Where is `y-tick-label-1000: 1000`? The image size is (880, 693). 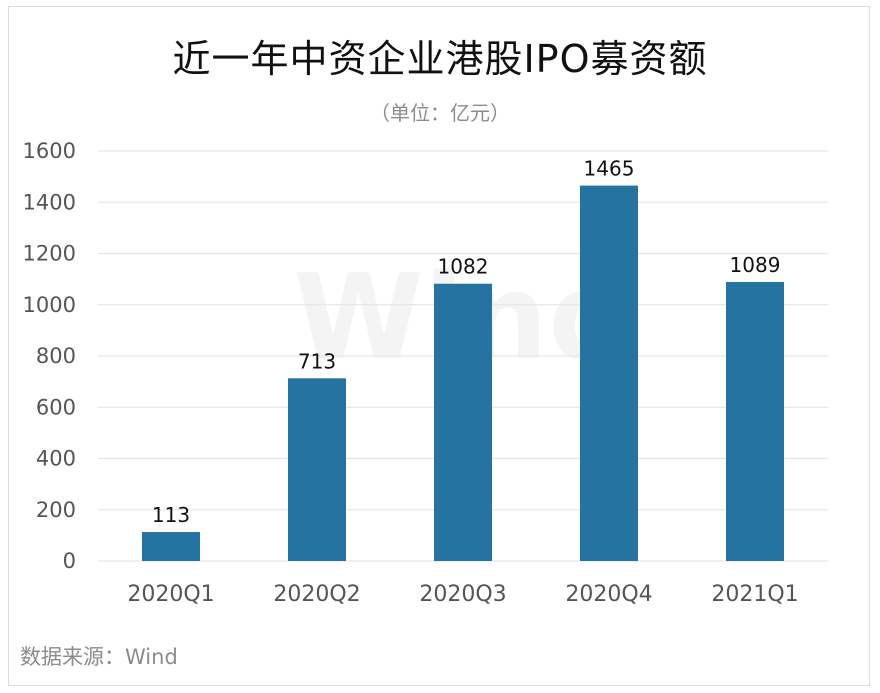
y-tick-label-1000: 1000 is located at coordinates (49, 305).